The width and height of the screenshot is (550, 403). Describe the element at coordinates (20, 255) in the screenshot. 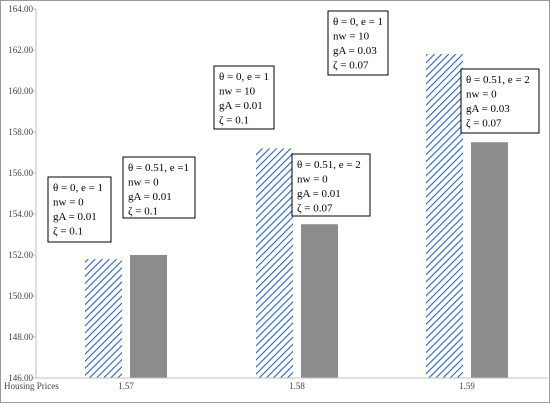

I see `y-tick-label: 152.00` at that location.